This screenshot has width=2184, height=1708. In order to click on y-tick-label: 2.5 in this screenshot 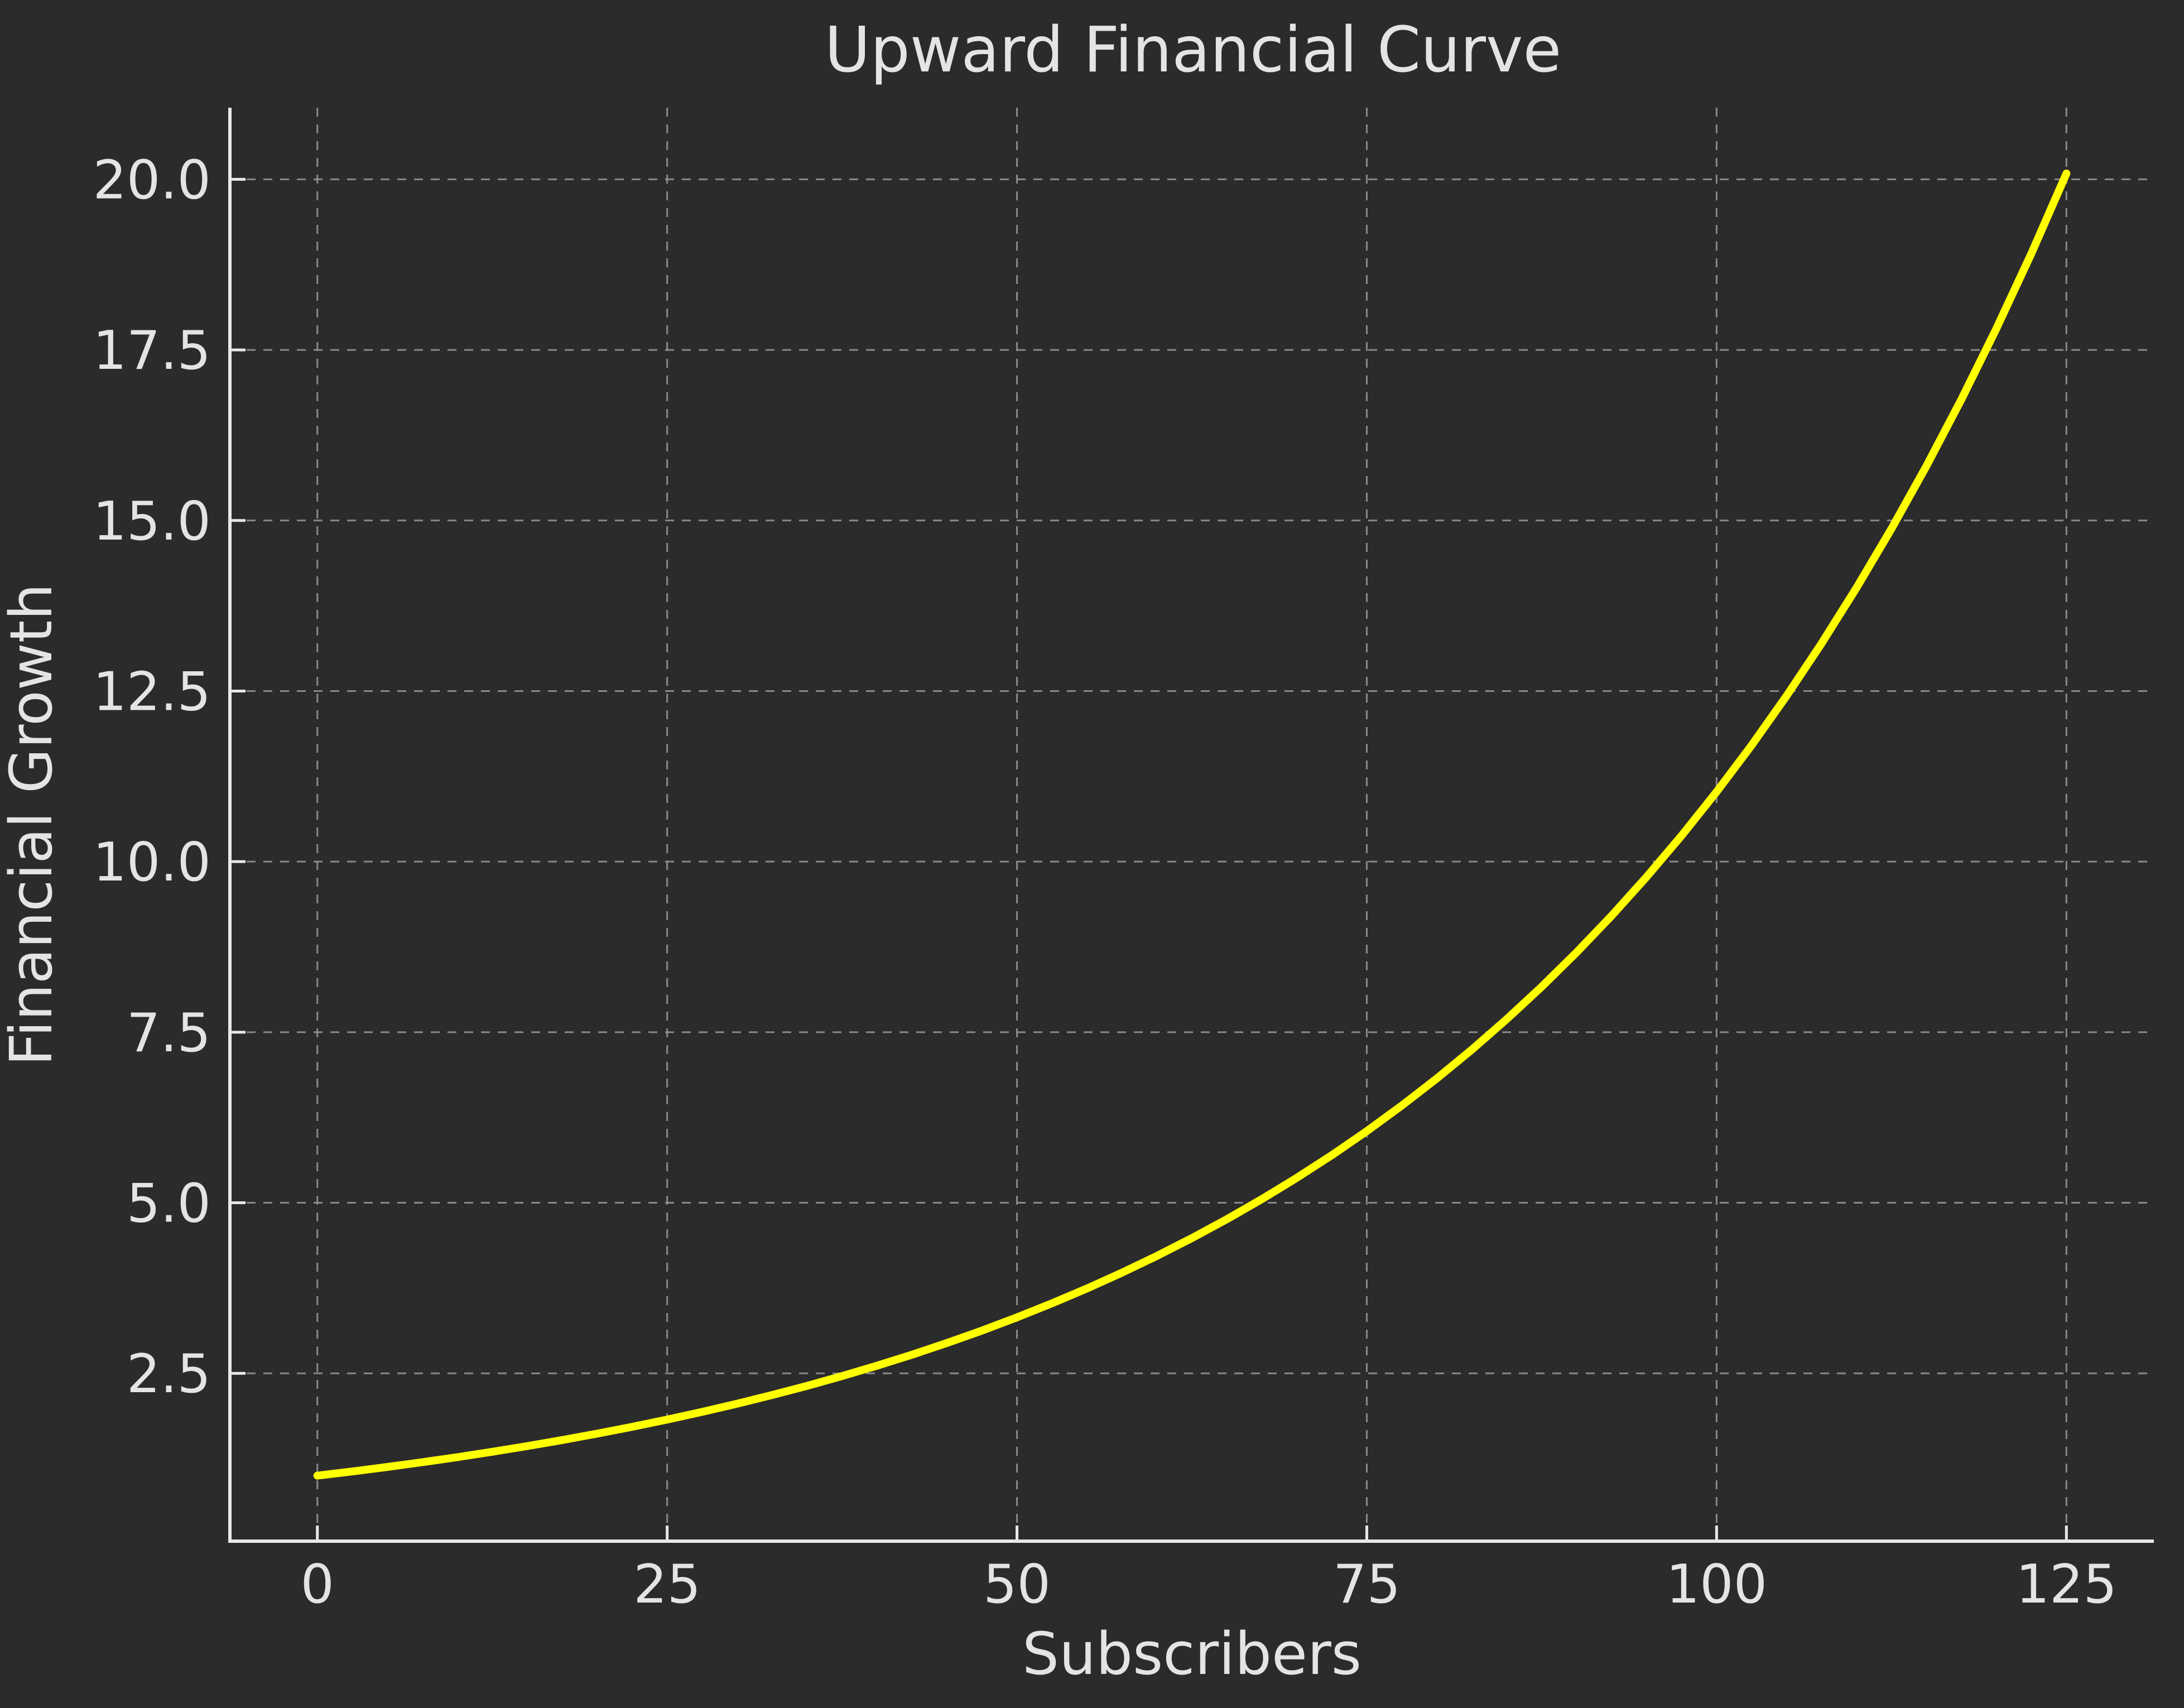, I will do `click(169, 1374)`.